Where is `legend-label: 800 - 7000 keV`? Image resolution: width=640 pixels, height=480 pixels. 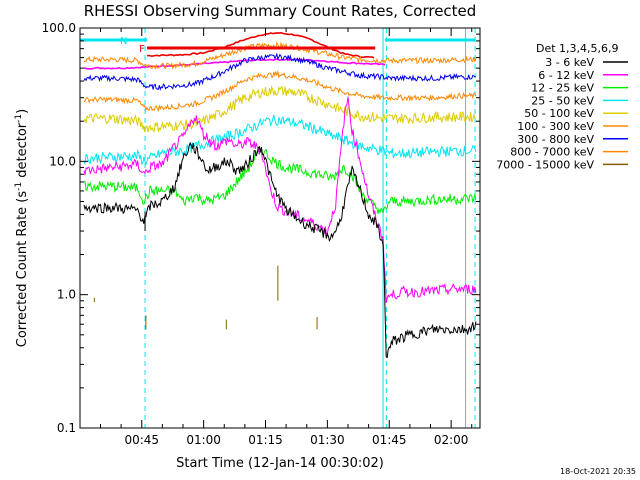
legend-label: 800 - 7000 keV is located at coordinates (552, 152).